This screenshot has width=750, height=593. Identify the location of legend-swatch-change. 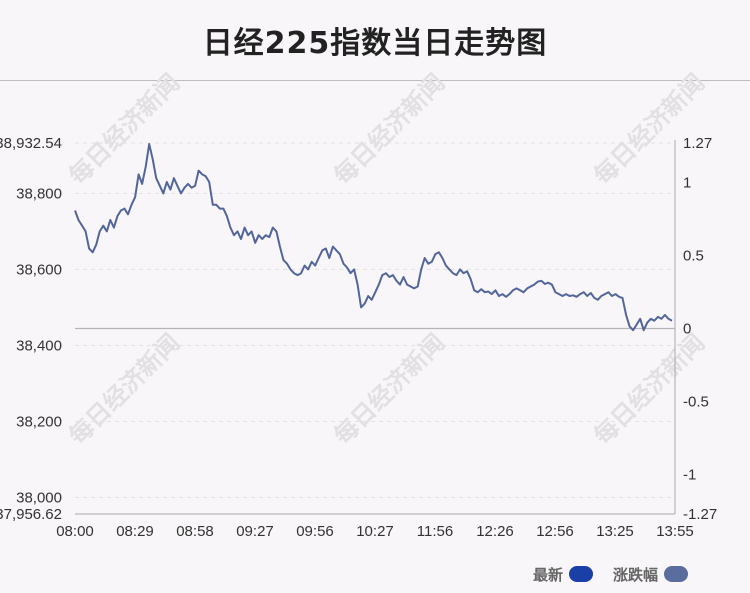
(676, 574).